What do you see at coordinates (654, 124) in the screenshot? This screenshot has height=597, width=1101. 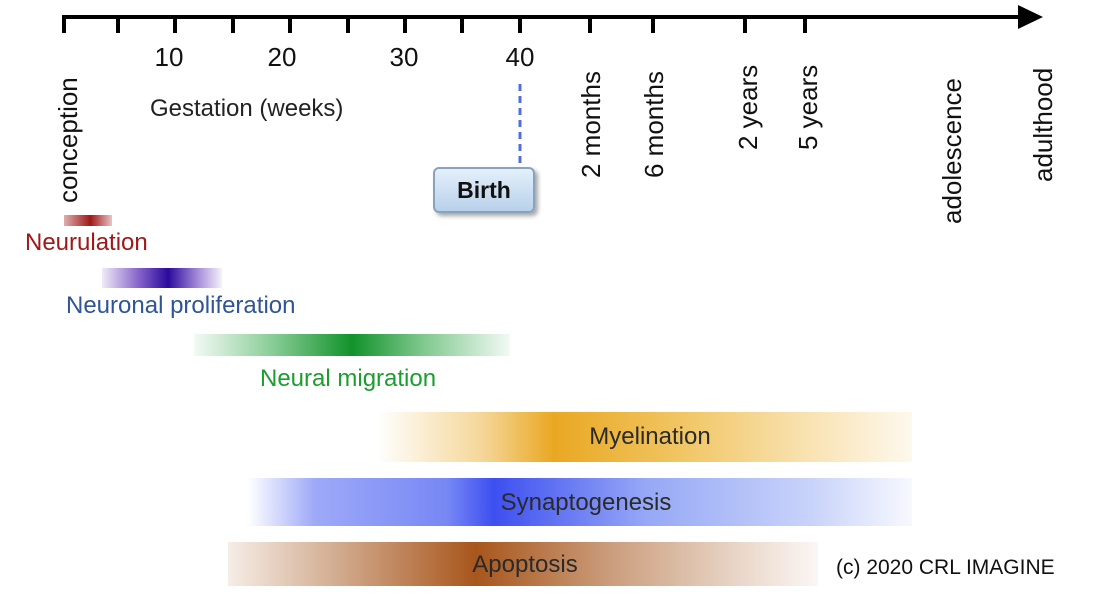 I see `milestone-6-months: 6 months` at bounding box center [654, 124].